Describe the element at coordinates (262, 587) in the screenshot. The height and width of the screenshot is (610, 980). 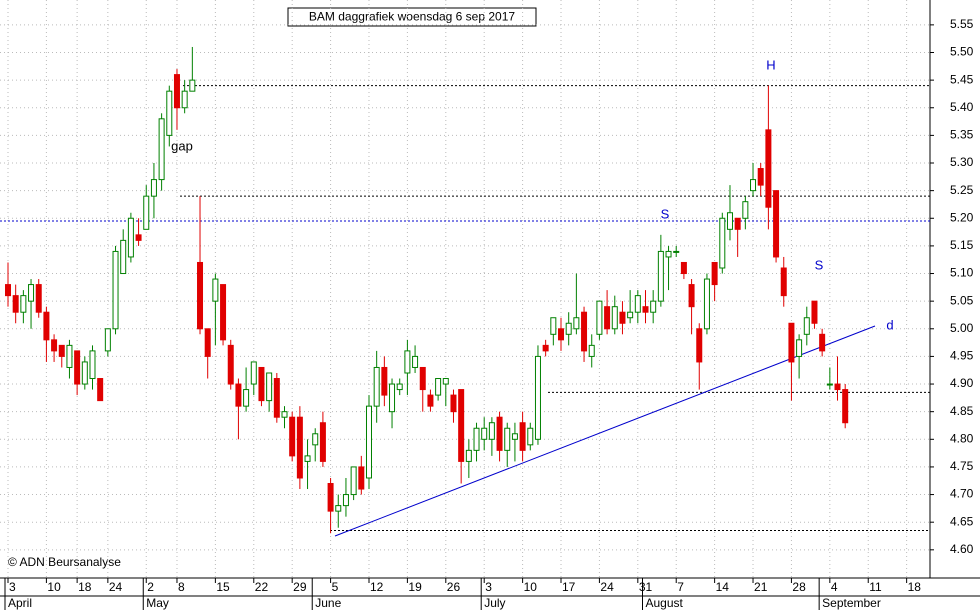
I see `x-tick-label: 22` at that location.